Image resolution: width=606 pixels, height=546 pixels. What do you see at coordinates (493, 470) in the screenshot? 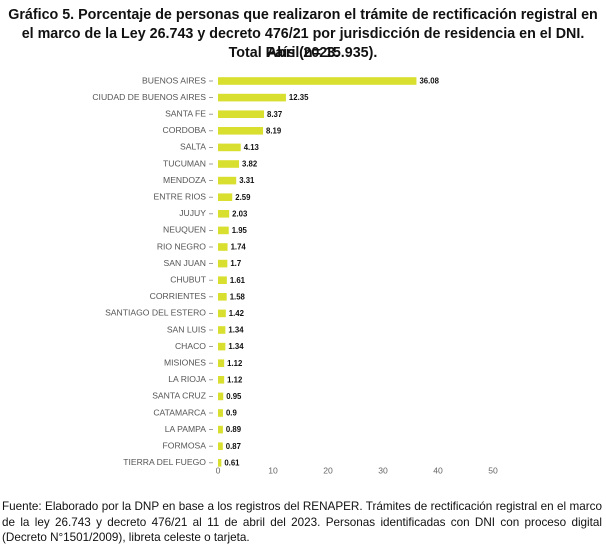
I see `x-tick-label: 50` at bounding box center [493, 470].